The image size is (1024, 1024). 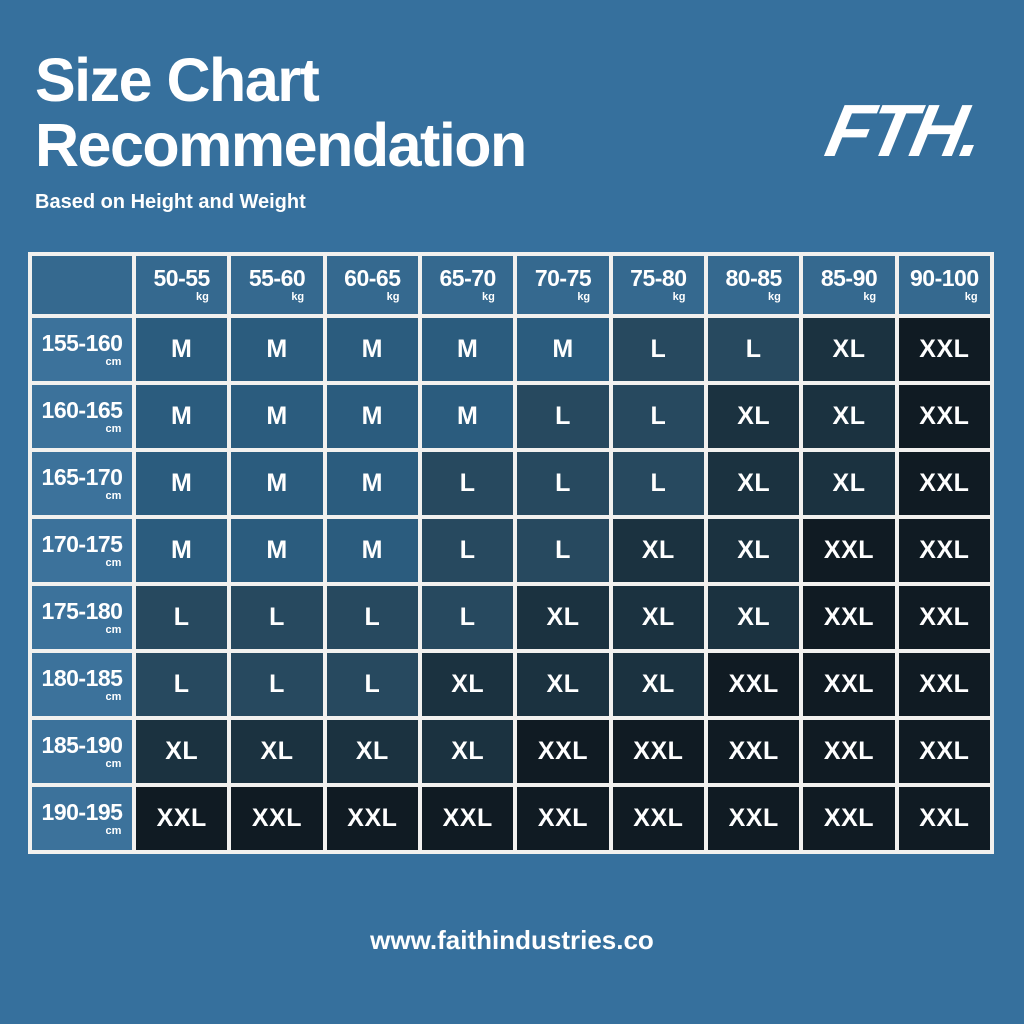 I want to click on footer-url: www.faithindustries.co, so click(x=512, y=940).